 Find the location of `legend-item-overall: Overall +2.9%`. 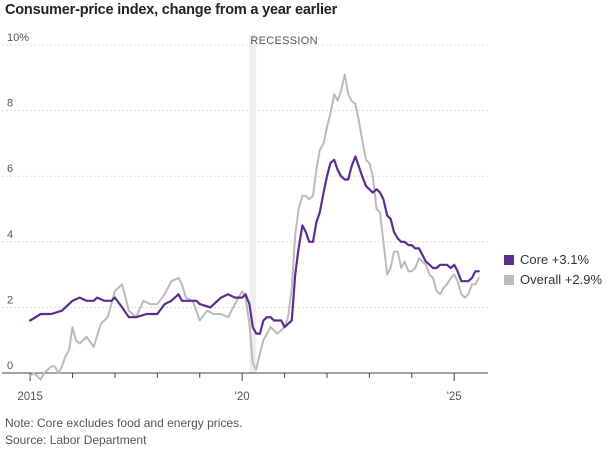

legend-item-overall: Overall +2.9% is located at coordinates (553, 279).